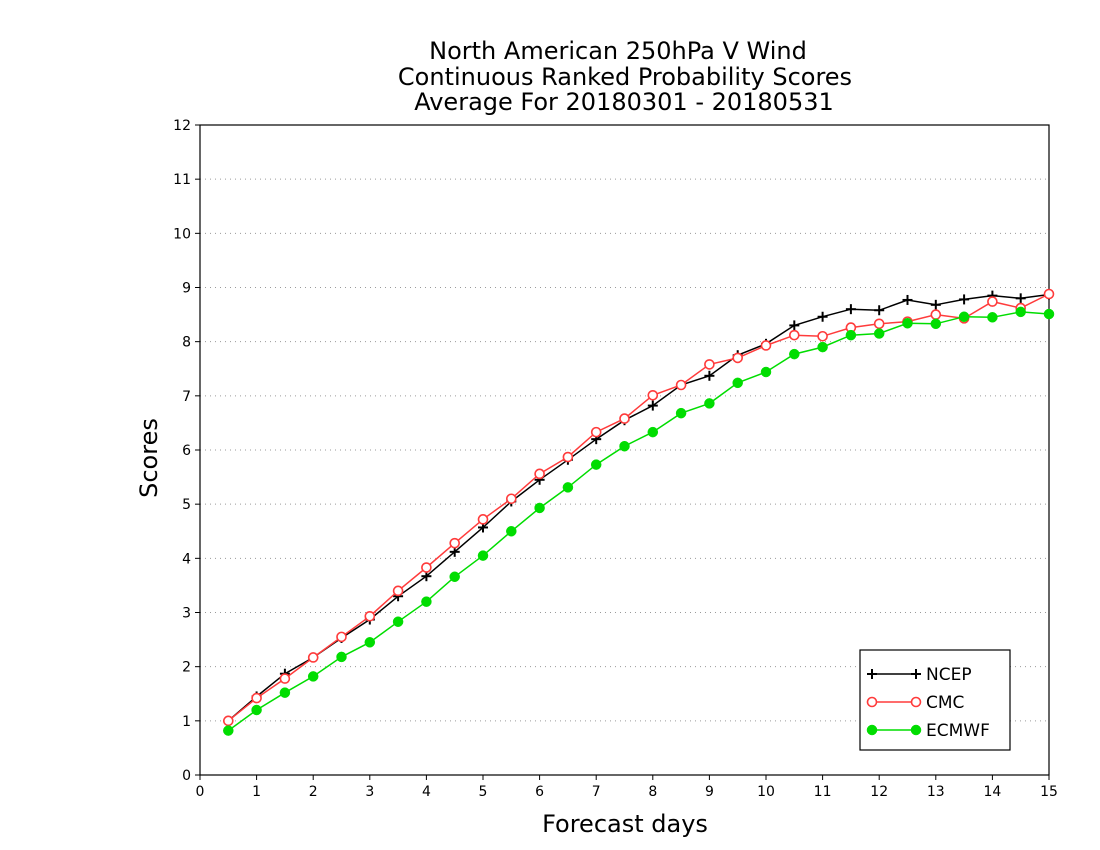 This screenshot has height=850, width=1100. Describe the element at coordinates (949, 675) in the screenshot. I see `legend-label-ncep: NCEP` at that location.